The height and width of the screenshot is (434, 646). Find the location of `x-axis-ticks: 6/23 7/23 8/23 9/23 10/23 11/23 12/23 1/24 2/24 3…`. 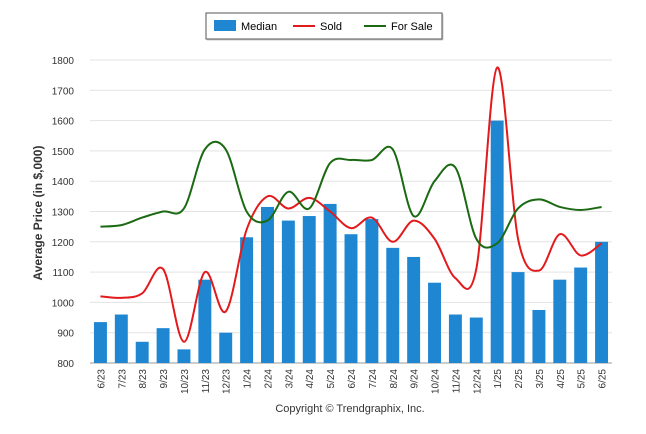

x-axis-ticks: 6/23 7/23 8/23 9/23 10/23 11/23 12/23 1/24 2/24 3… is located at coordinates (352, 381).